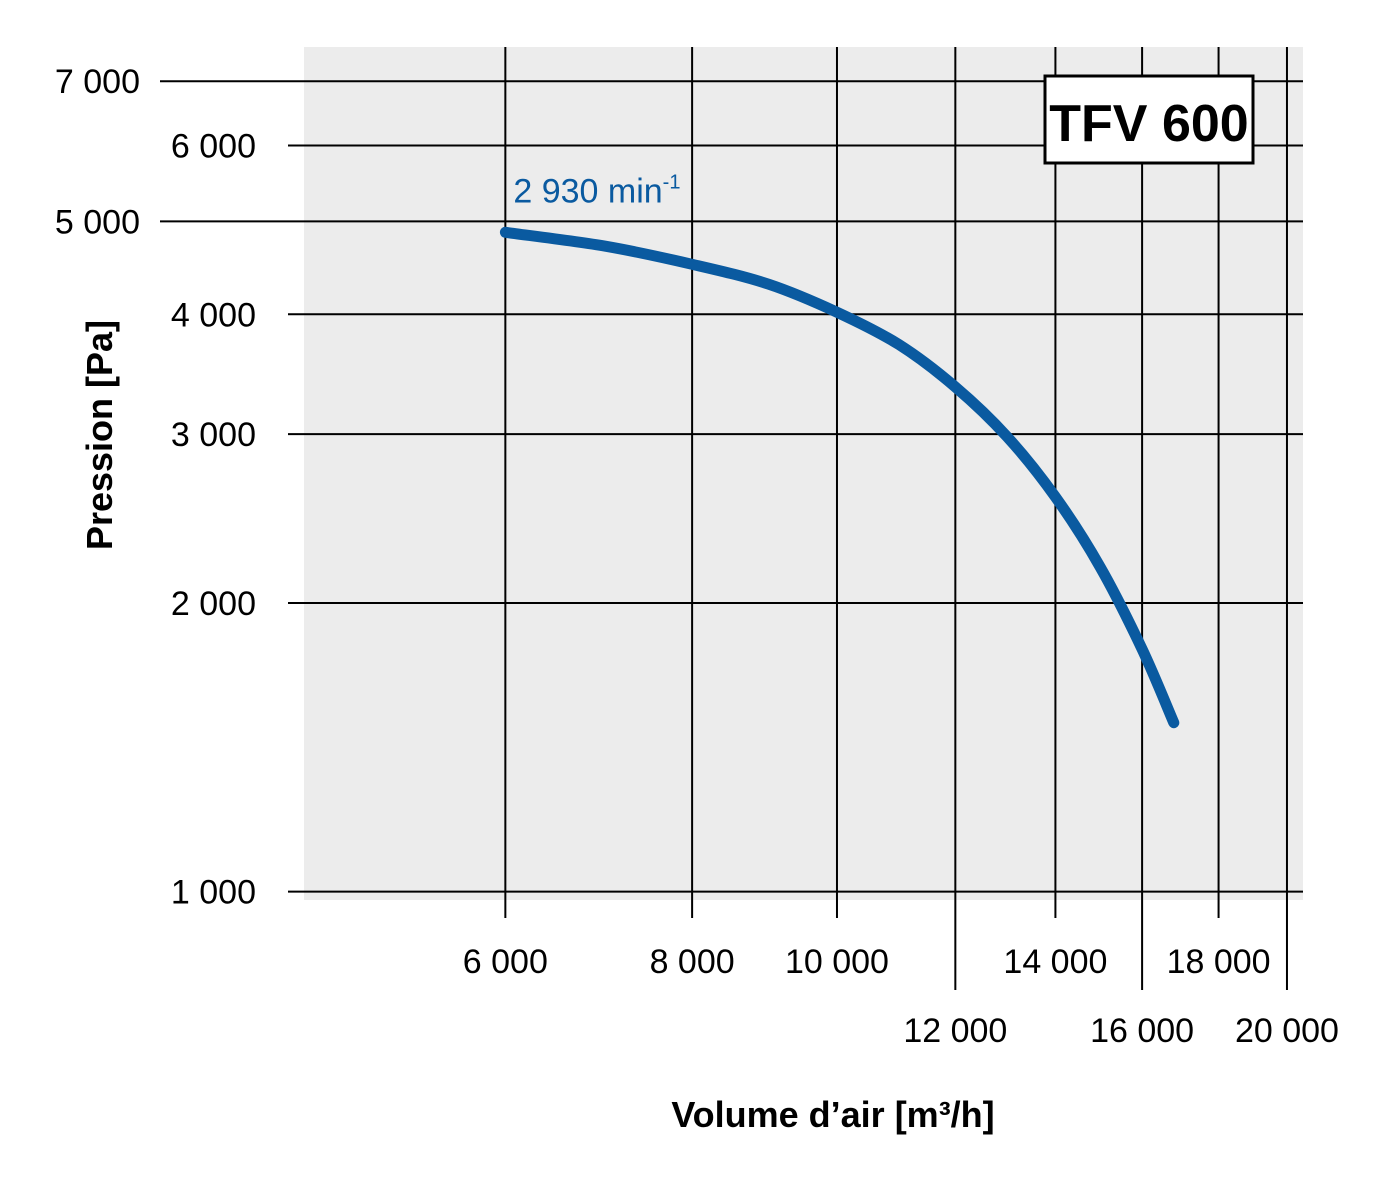 The width and height of the screenshot is (1400, 1181). What do you see at coordinates (955, 1031) in the screenshot?
I see `x-tick-label: 12 000` at bounding box center [955, 1031].